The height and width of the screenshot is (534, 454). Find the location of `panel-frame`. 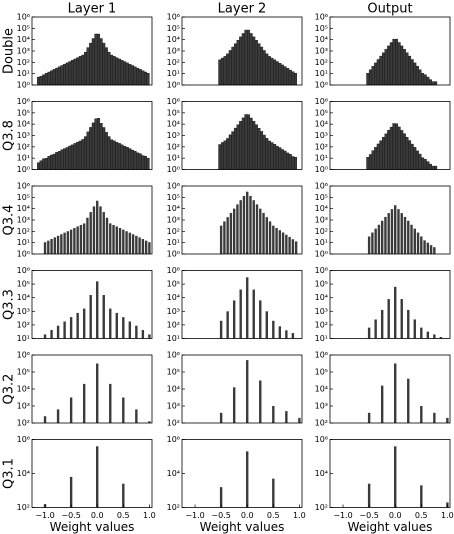

panel-frame is located at coordinates (242, 304).